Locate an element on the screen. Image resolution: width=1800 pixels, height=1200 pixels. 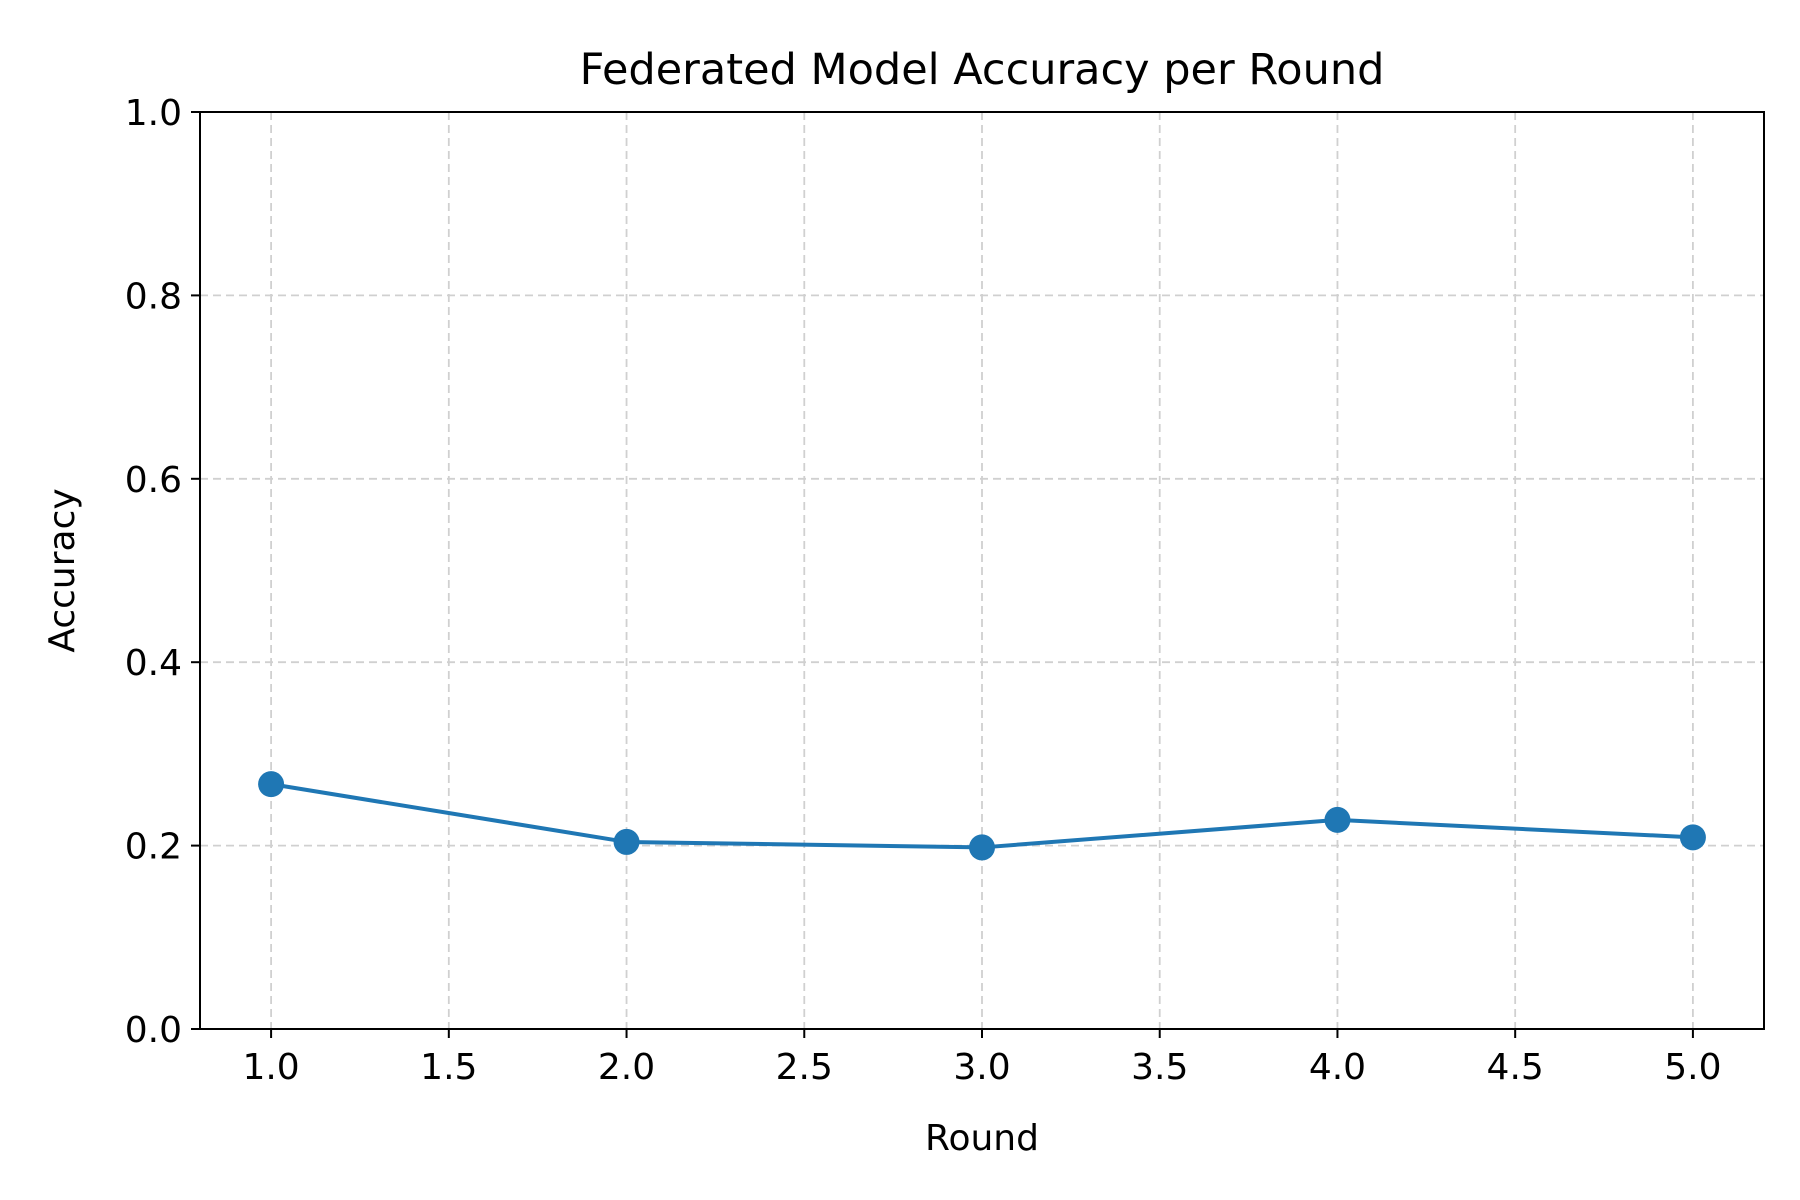
y-tick-label: 0.2 is located at coordinates (153, 847).